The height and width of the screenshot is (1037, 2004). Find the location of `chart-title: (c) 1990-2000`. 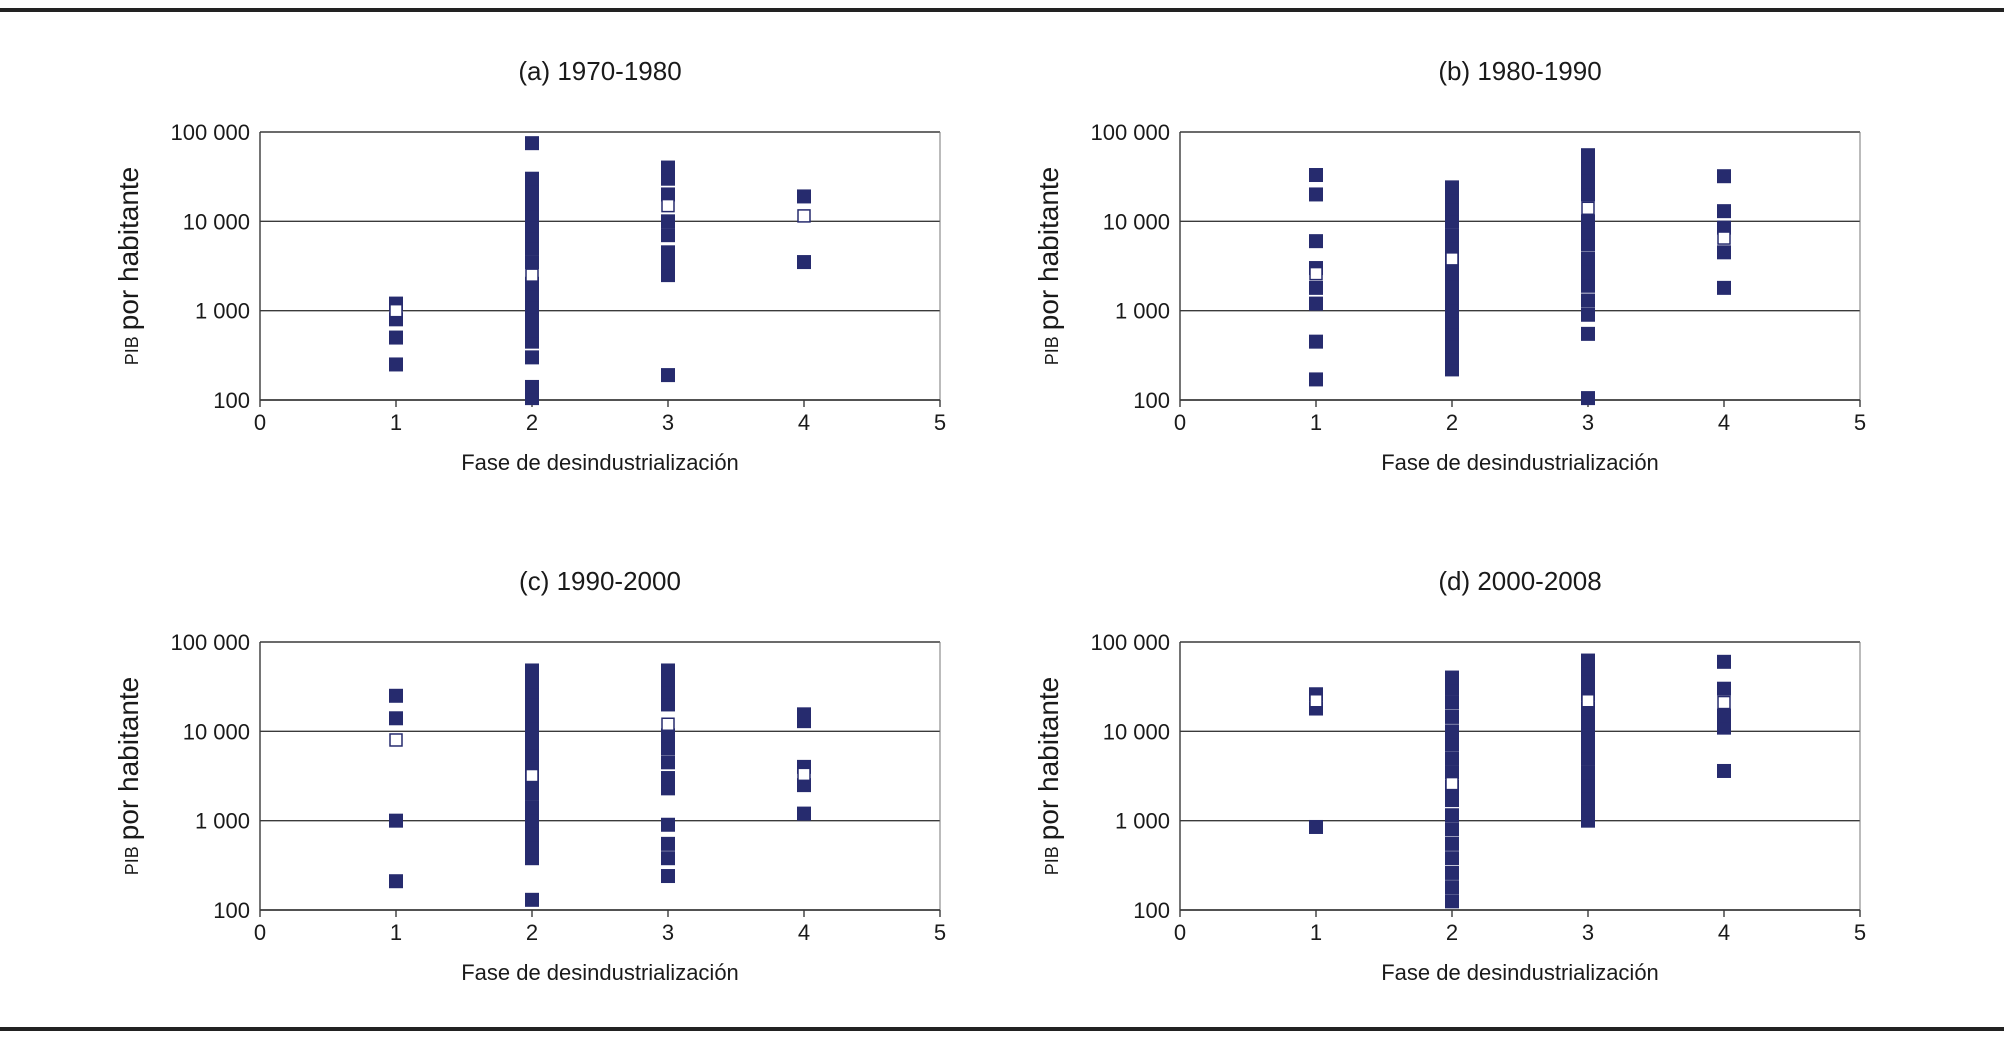

chart-title: (c) 1990-2000 is located at coordinates (600, 581).